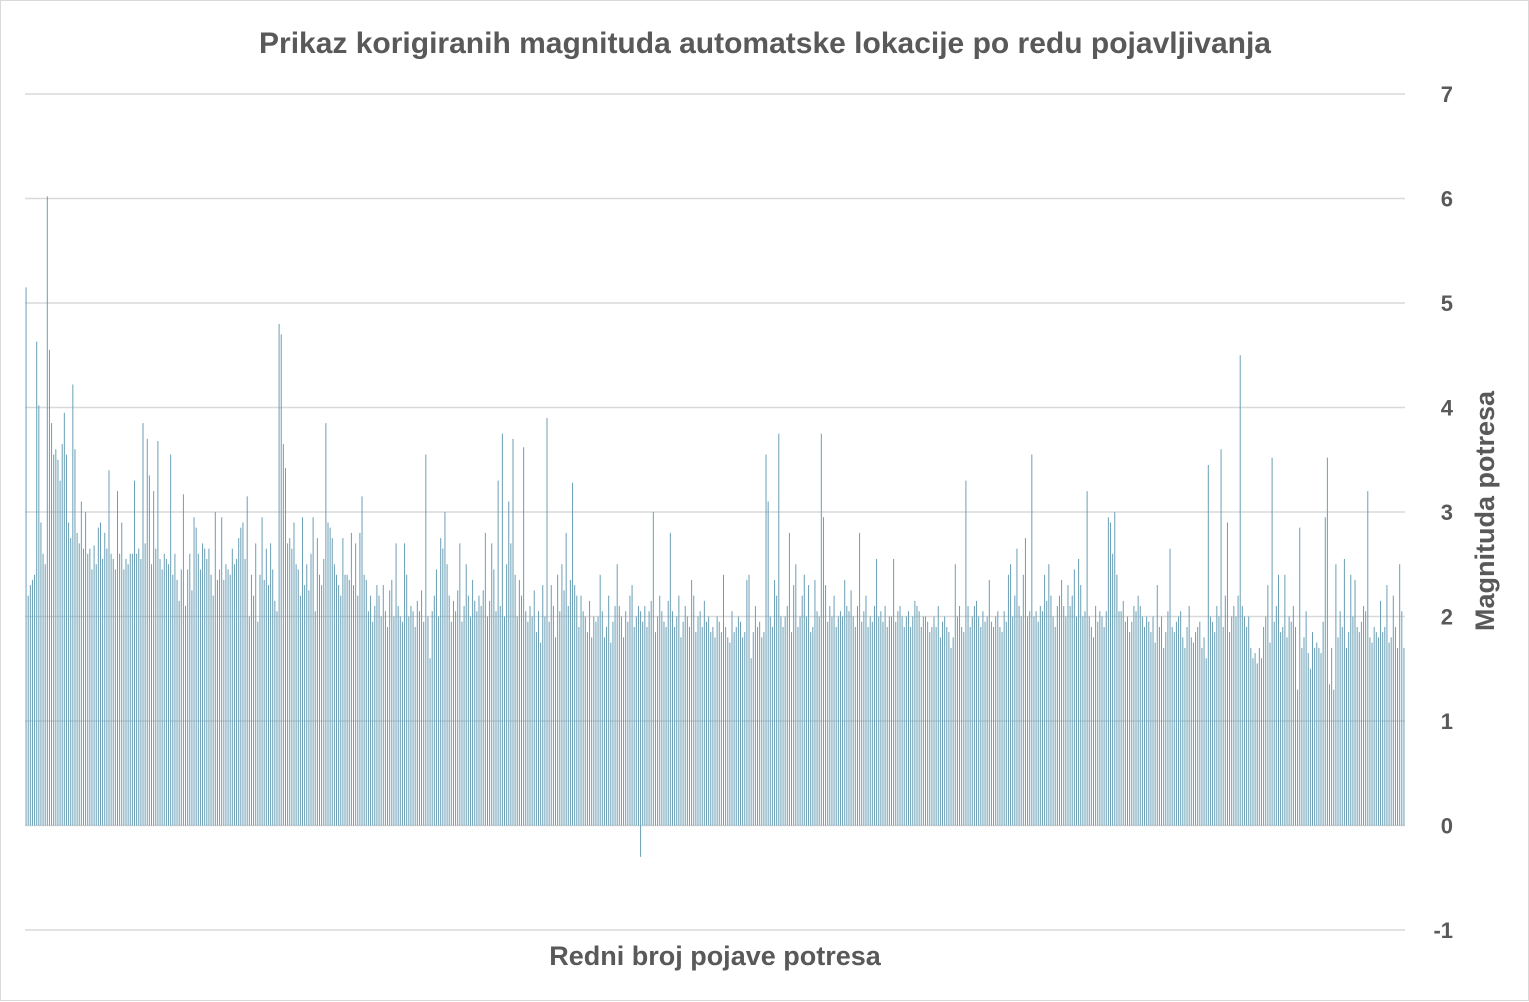 The width and height of the screenshot is (1529, 1002). I want to click on y-tick-label: 3, so click(1447, 512).